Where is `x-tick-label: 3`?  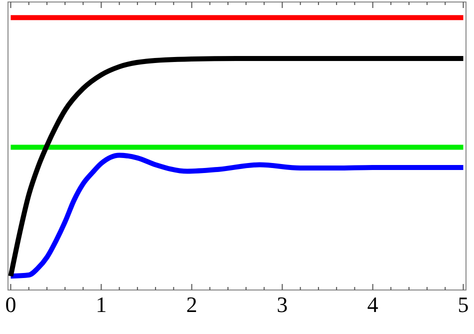
x-tick-label: 3 is located at coordinates (282, 304).